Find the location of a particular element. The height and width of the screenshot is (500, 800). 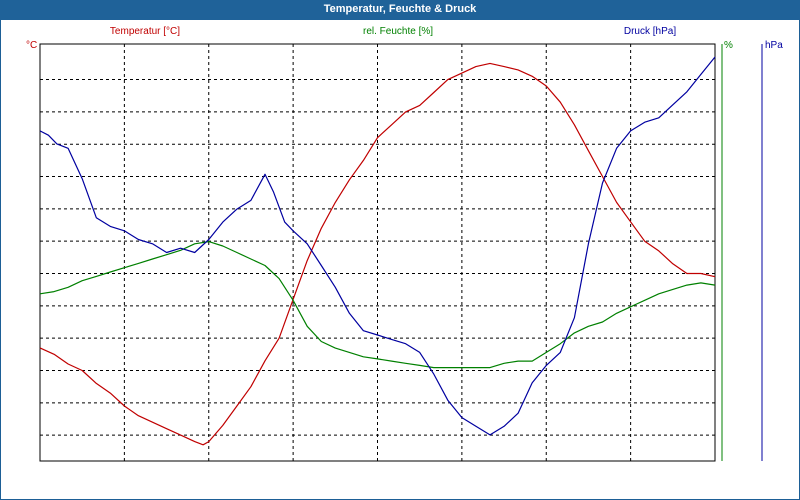

chart-title-bar: Temperatur, Feuchte & Druck is located at coordinates (400, 10).